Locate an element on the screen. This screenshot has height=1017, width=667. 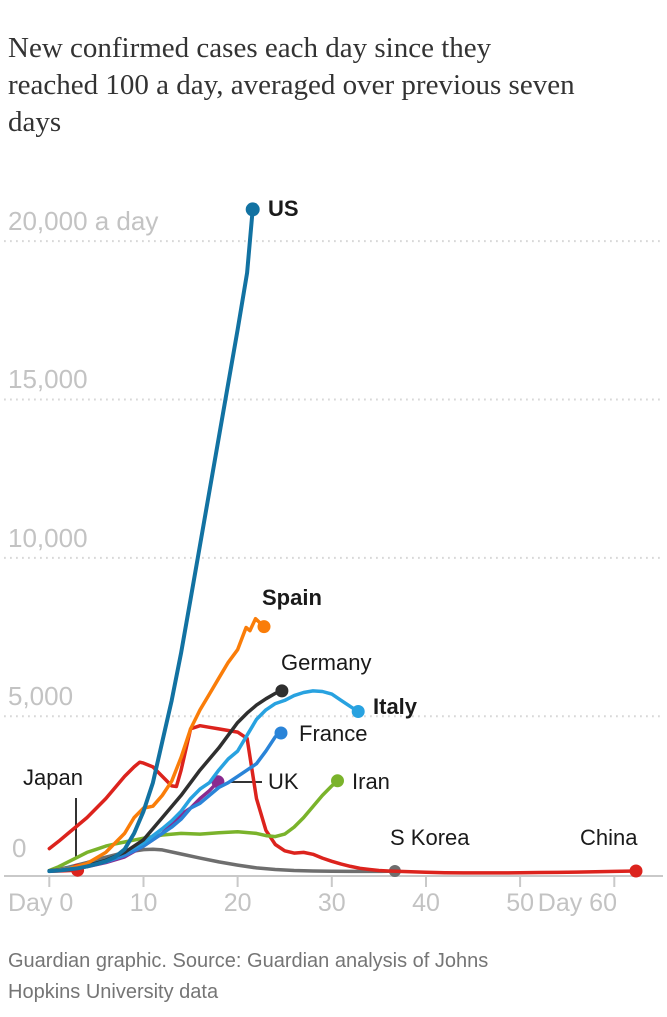
italy-line is located at coordinates (203, 781).